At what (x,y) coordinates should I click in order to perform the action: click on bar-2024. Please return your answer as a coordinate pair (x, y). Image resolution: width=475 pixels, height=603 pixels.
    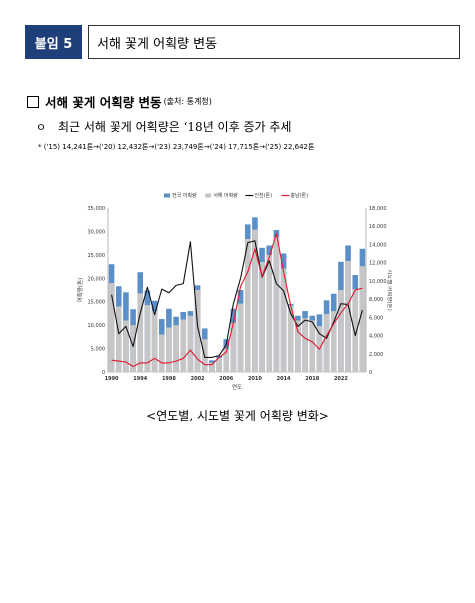
    Looking at the image, I should click on (355, 330).